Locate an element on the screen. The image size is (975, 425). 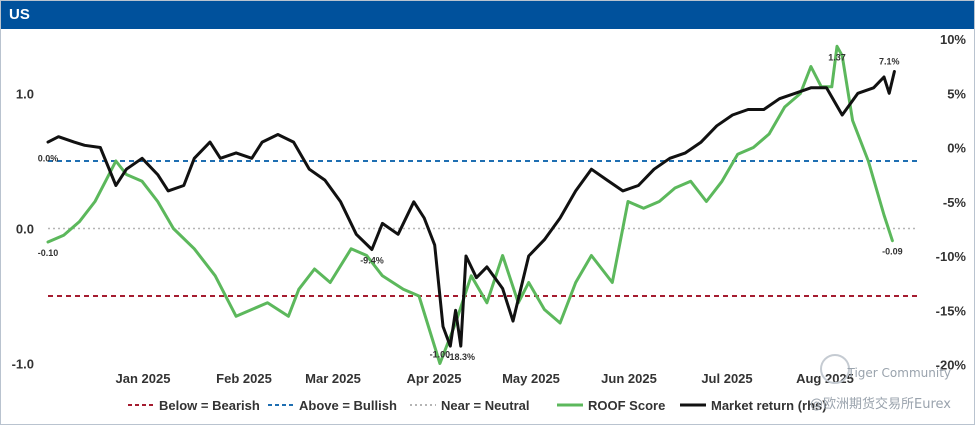
data-label: -9.4% is located at coordinates (372, 260).